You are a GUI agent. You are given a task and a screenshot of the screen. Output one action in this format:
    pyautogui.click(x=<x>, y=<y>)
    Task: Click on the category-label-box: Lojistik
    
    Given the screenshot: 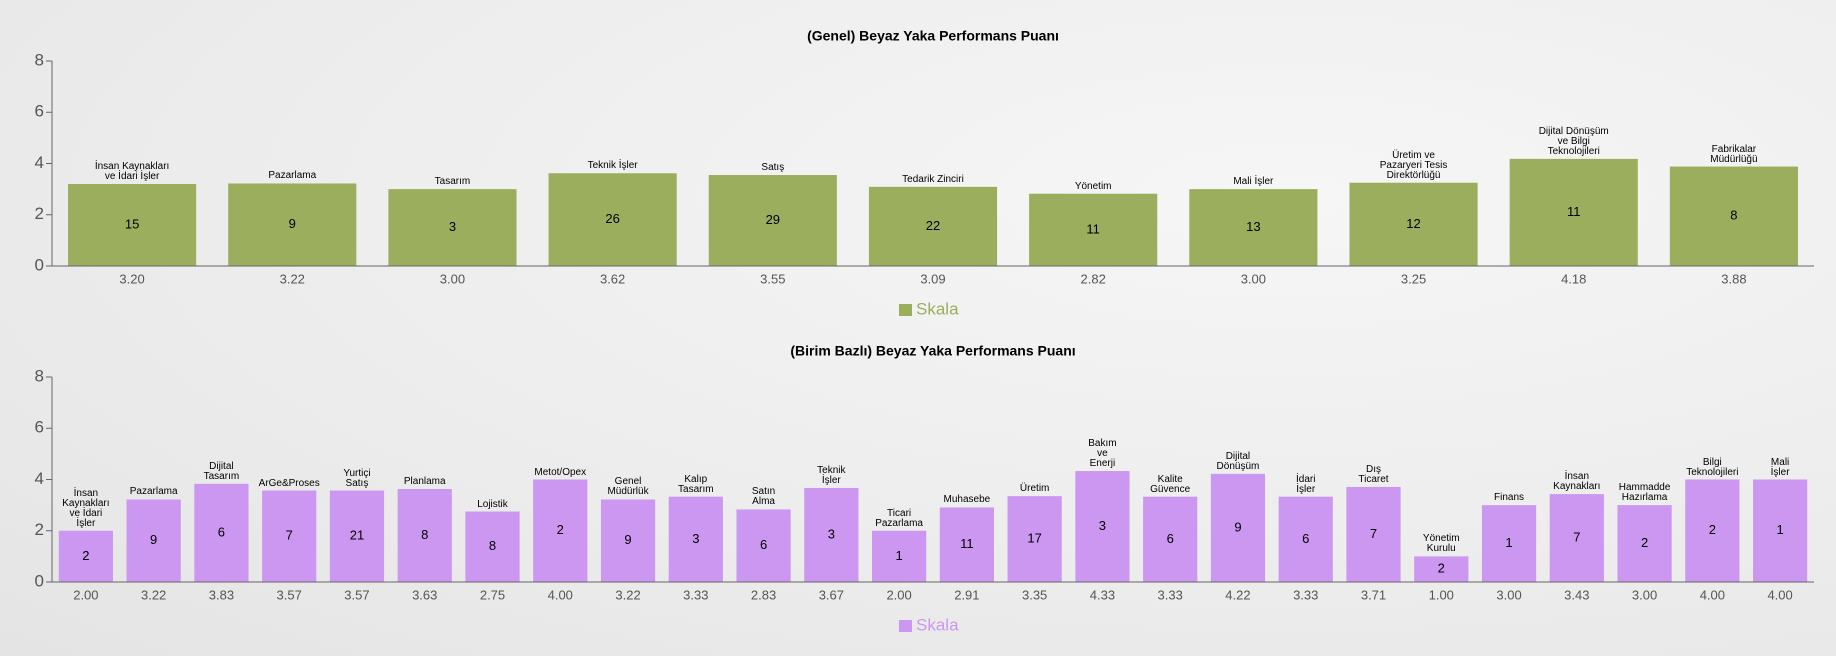 What is the action you would take?
    pyautogui.click(x=492, y=504)
    